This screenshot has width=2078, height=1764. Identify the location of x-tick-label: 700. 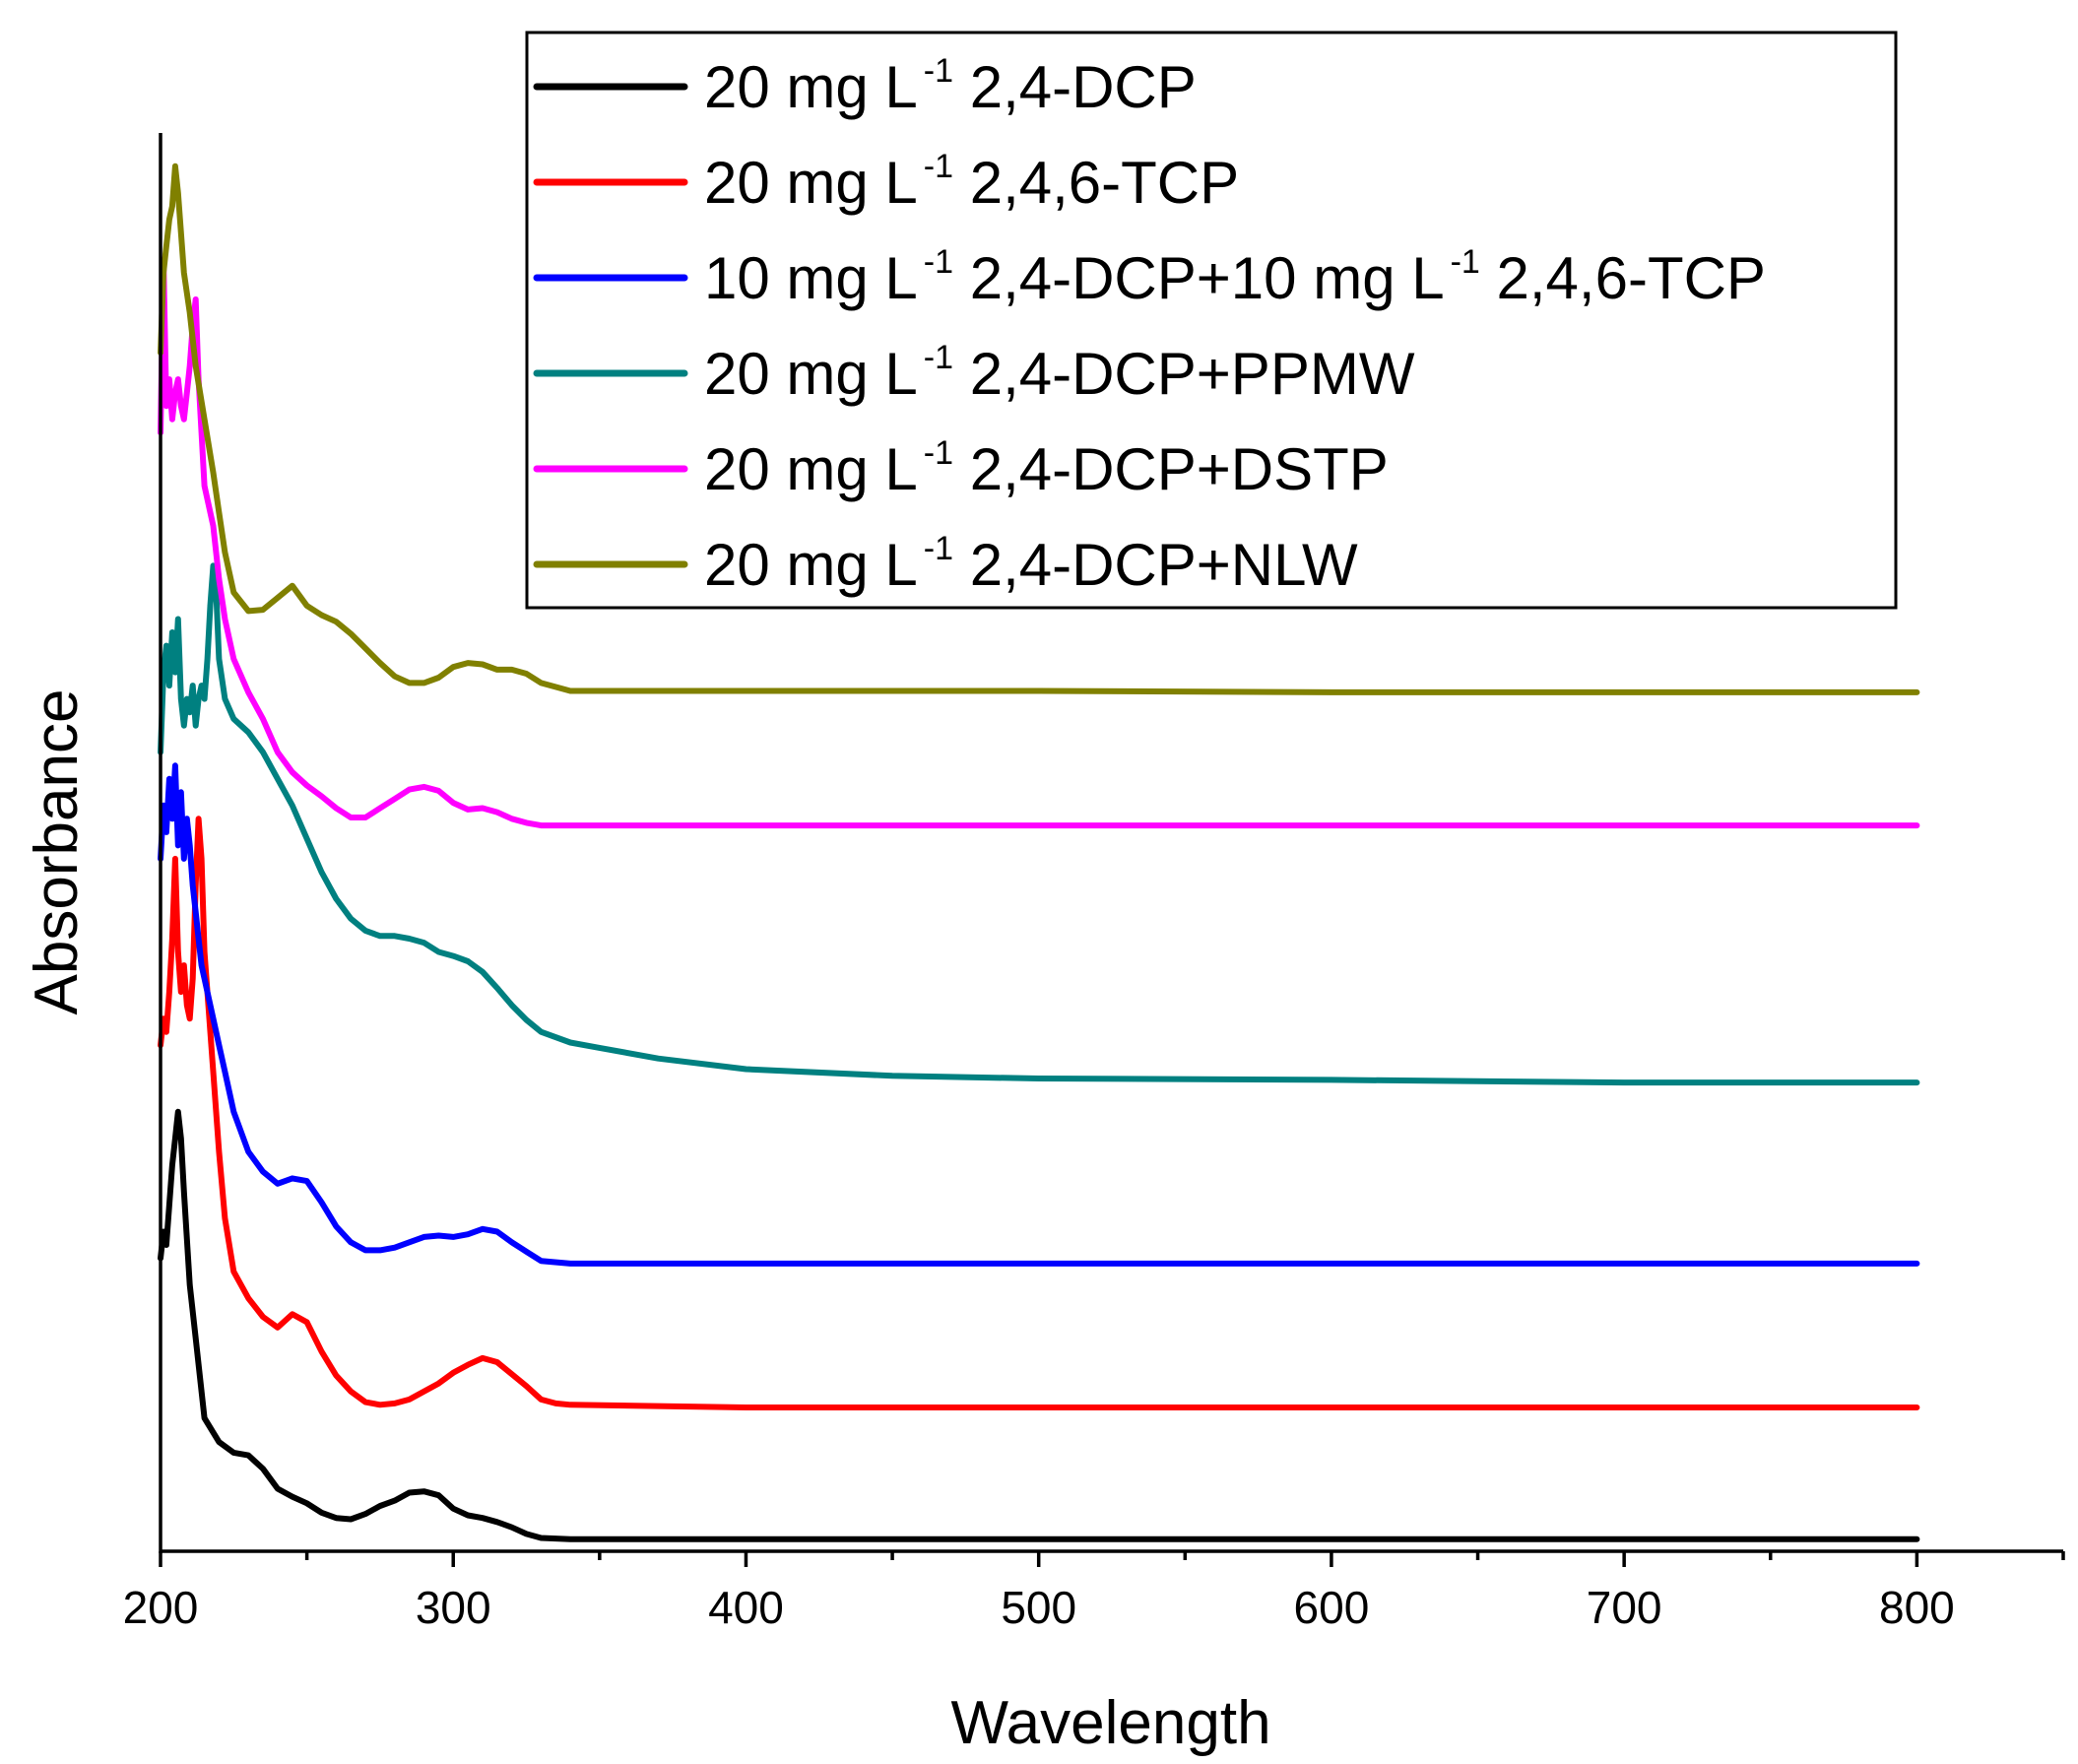
(1624, 1607).